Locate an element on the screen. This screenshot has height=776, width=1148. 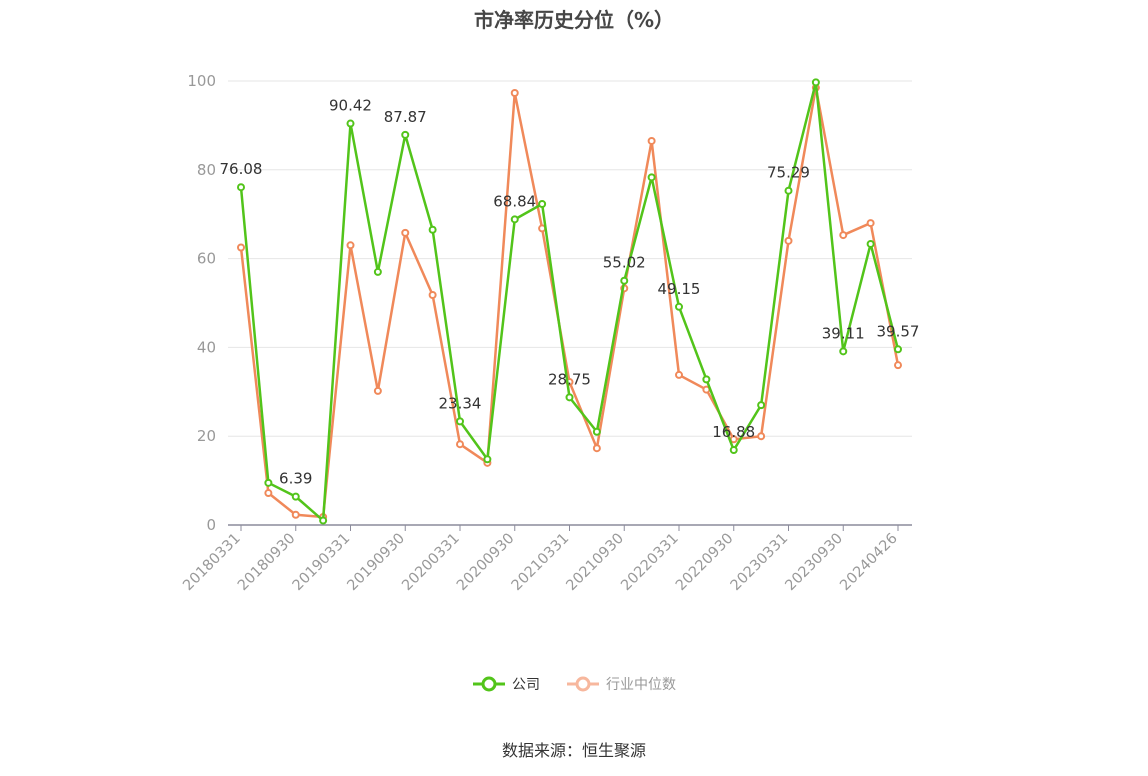
legend: 公司 行业中位数 is located at coordinates (574, 684).